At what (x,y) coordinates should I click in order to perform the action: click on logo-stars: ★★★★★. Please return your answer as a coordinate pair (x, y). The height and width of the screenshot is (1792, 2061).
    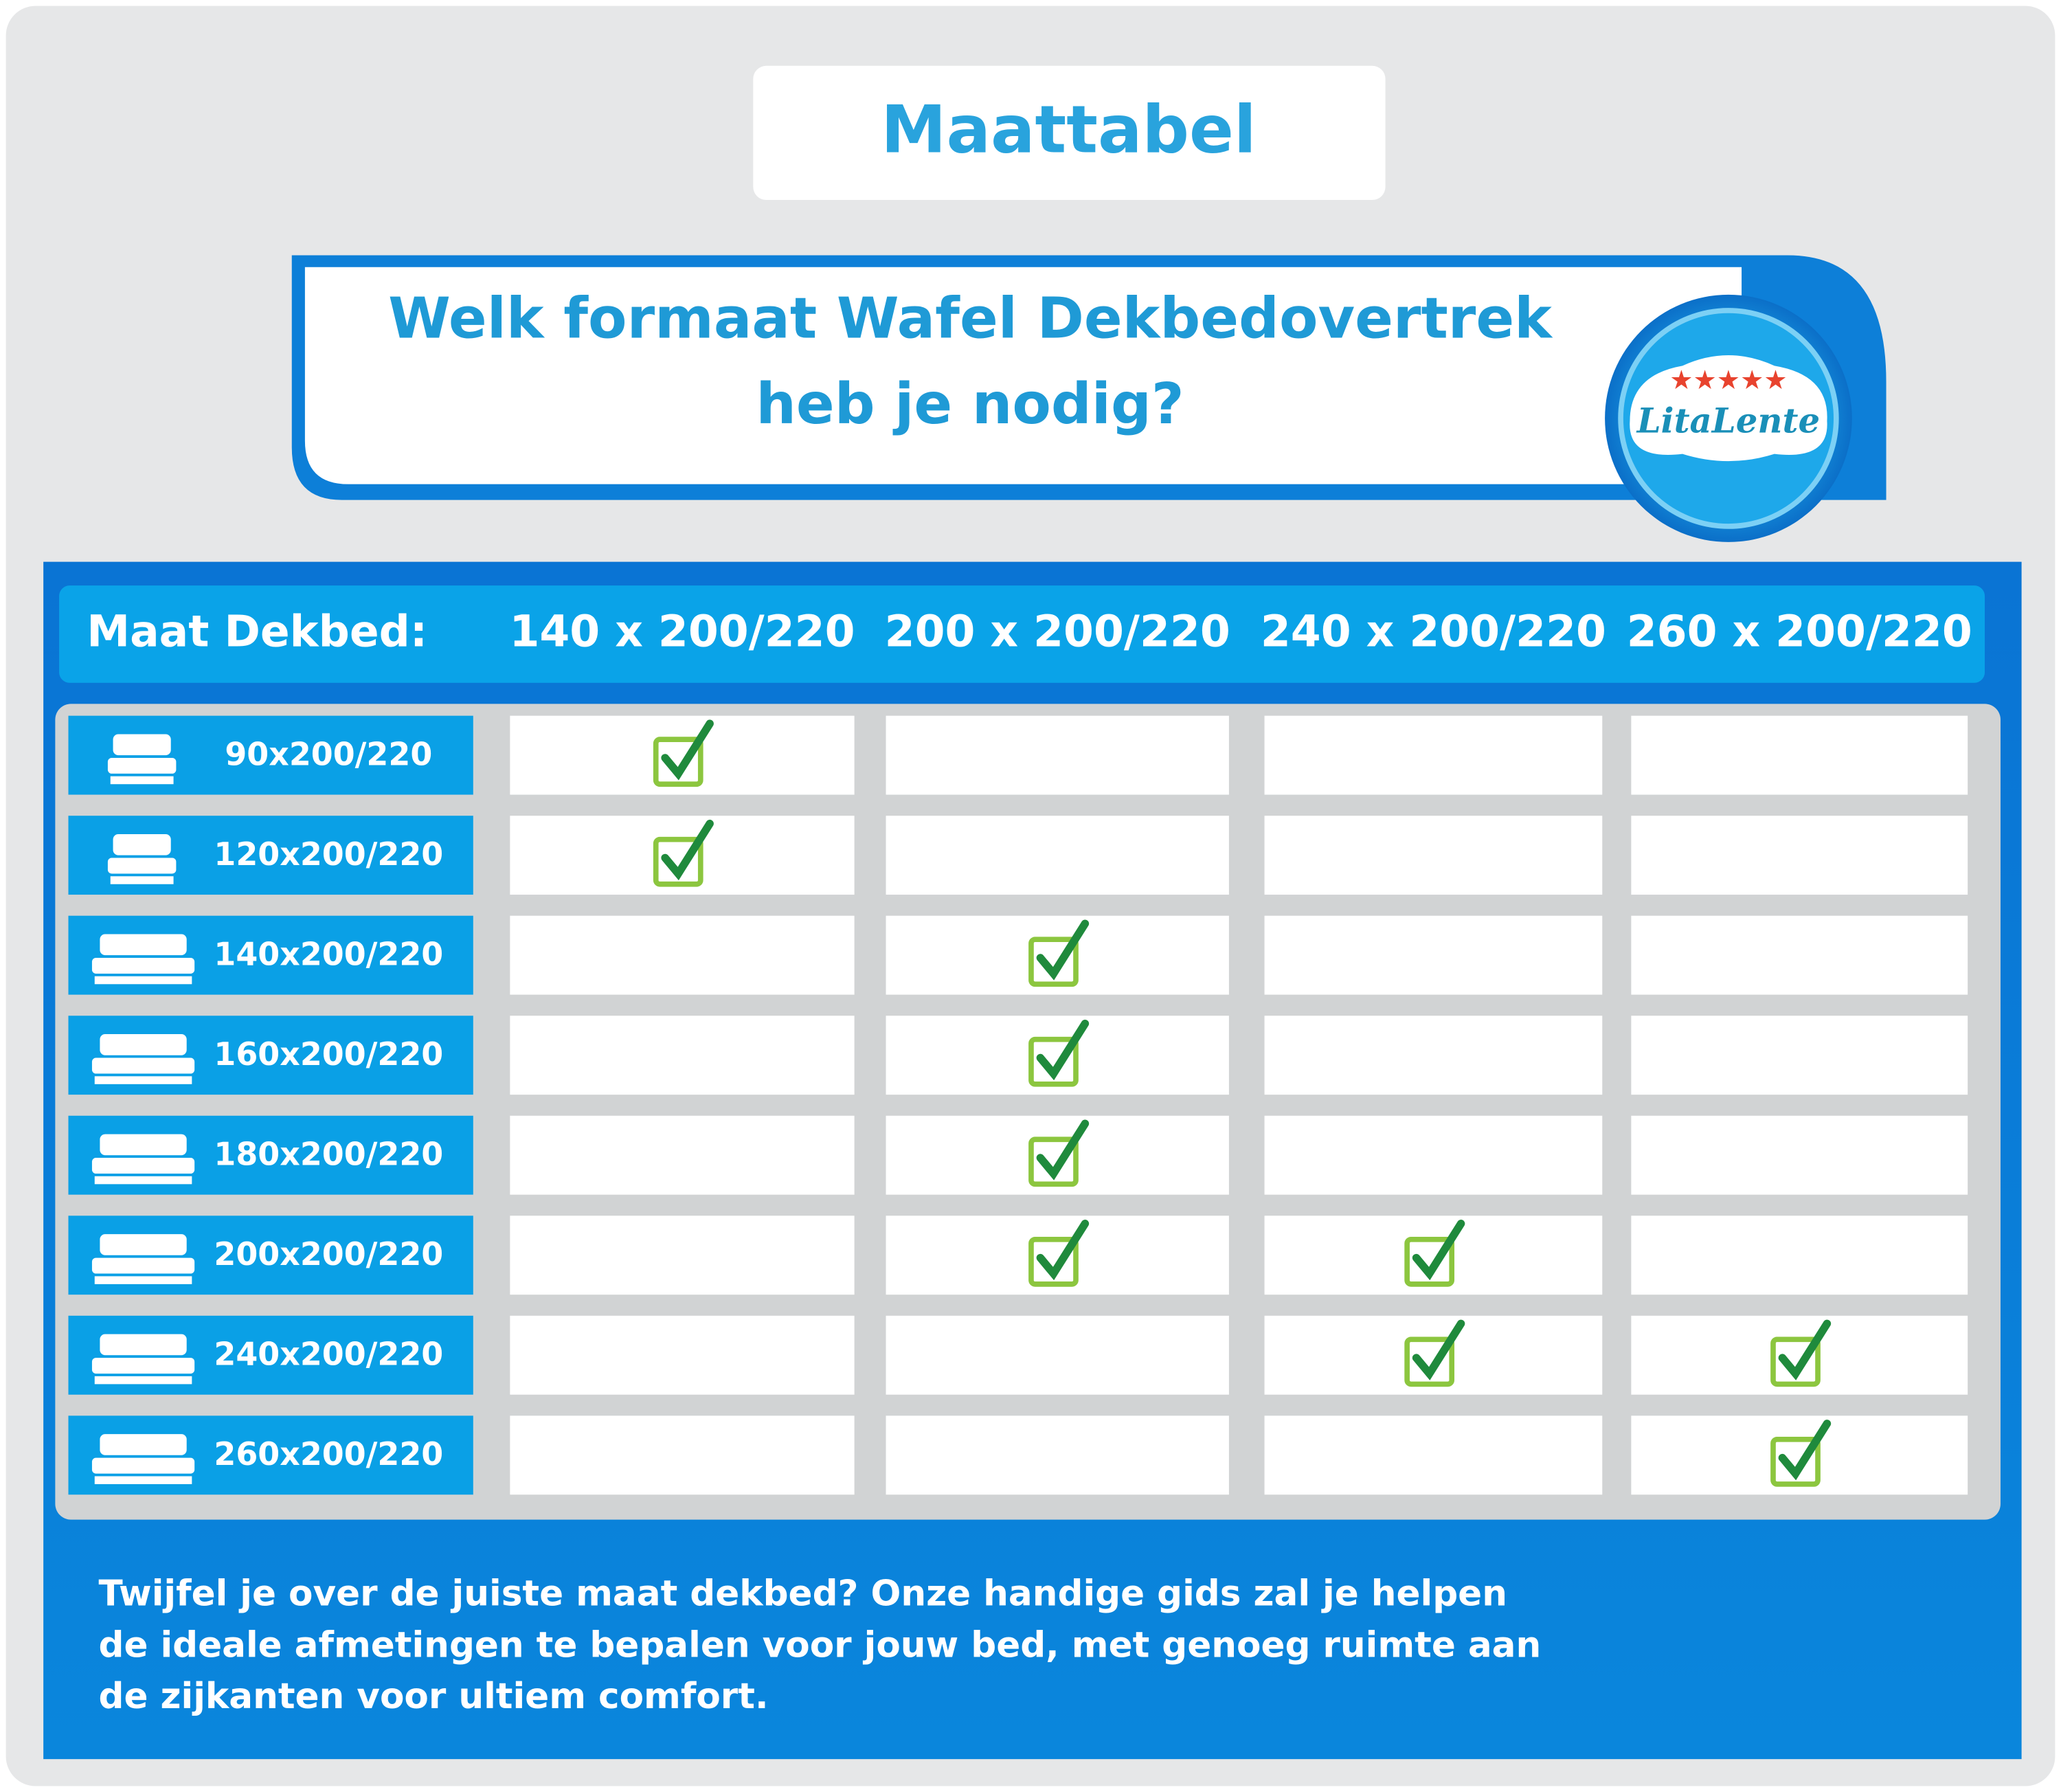
    Looking at the image, I should click on (1728, 381).